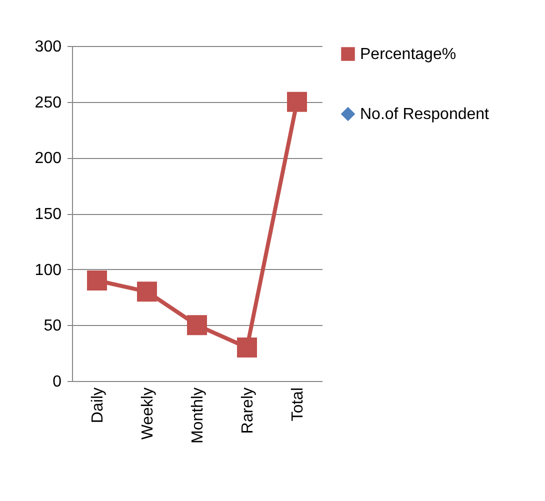 This screenshot has height=501, width=545. I want to click on x-tick-label: Total, so click(298, 405).